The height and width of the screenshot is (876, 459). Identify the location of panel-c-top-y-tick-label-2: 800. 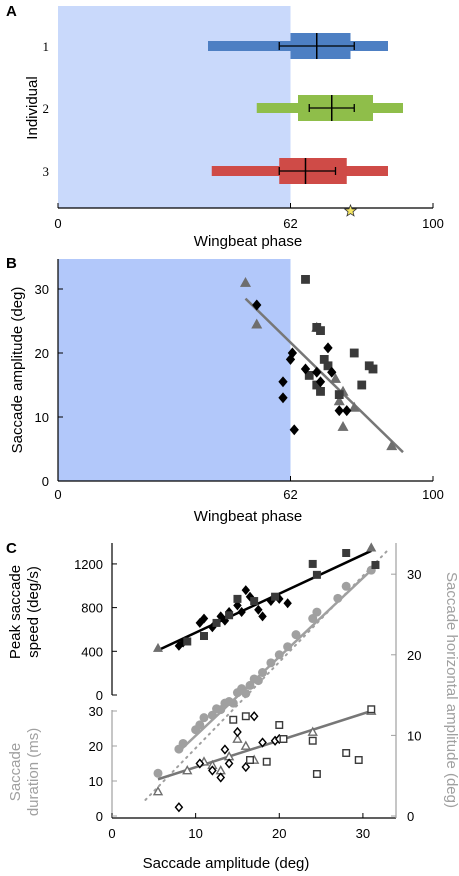
(92, 608).